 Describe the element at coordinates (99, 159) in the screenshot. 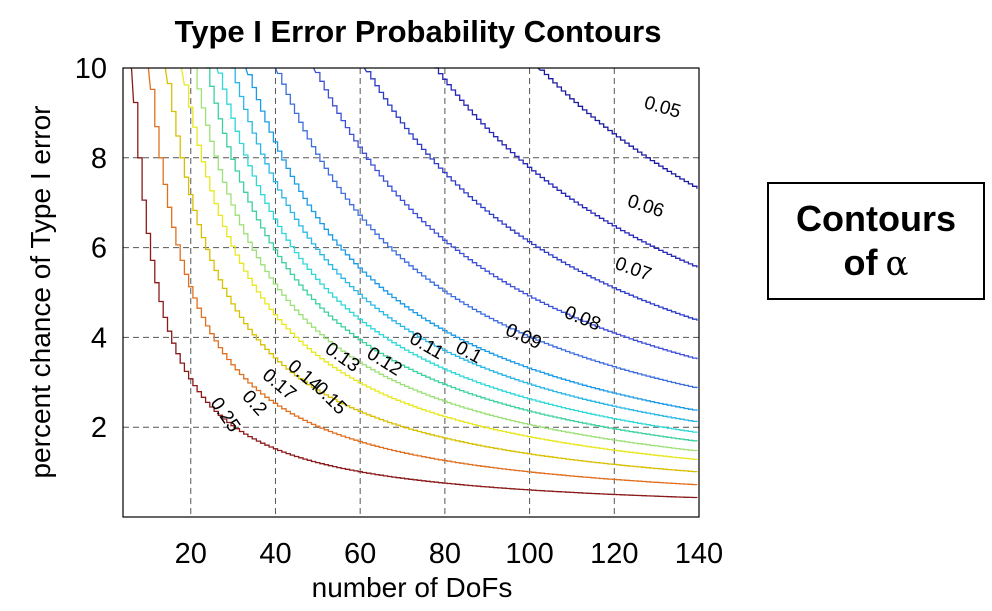

I see `y-tick-label: 8` at that location.